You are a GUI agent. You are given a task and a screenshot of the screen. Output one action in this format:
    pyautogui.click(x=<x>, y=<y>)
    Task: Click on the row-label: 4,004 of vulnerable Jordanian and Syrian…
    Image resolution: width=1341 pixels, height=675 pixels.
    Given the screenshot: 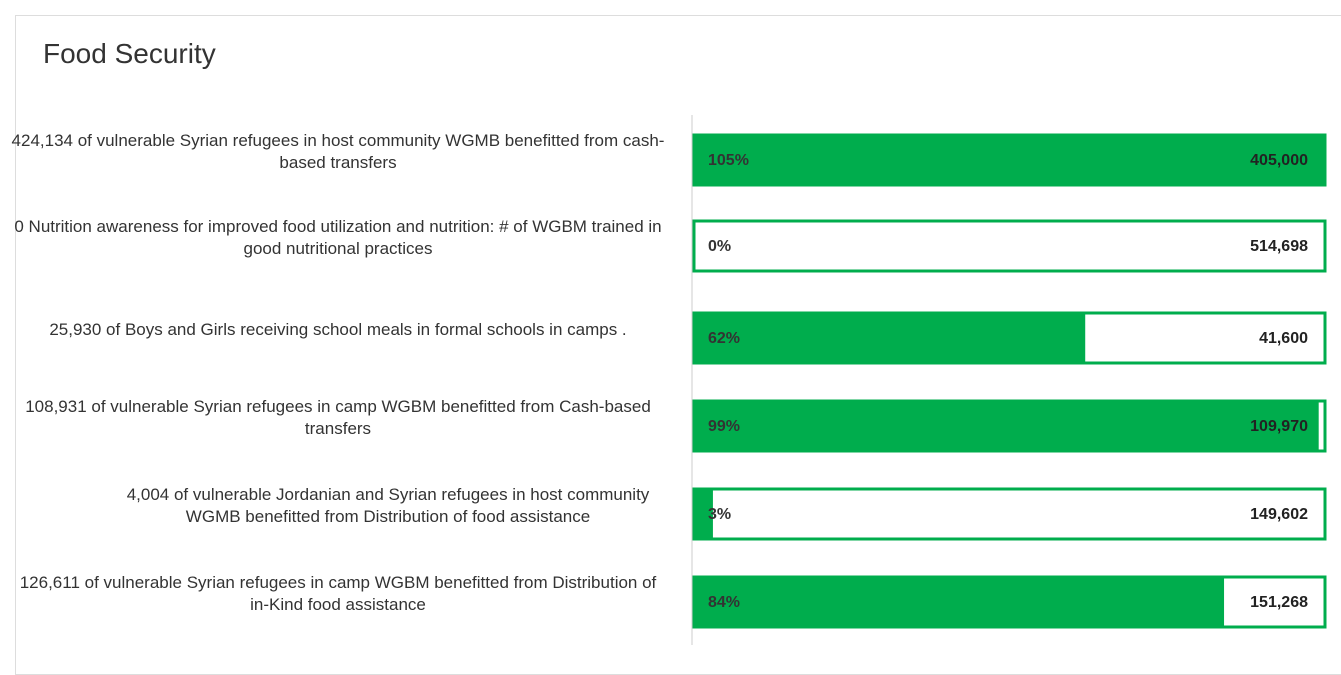 What is the action you would take?
    pyautogui.click(x=388, y=505)
    